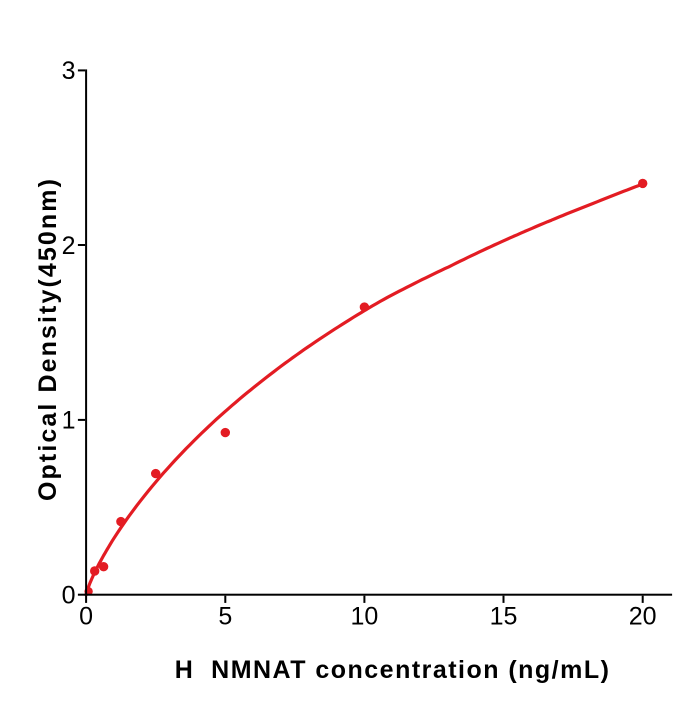 The height and width of the screenshot is (705, 700). What do you see at coordinates (643, 616) in the screenshot?
I see `svg-text: 20` at bounding box center [643, 616].